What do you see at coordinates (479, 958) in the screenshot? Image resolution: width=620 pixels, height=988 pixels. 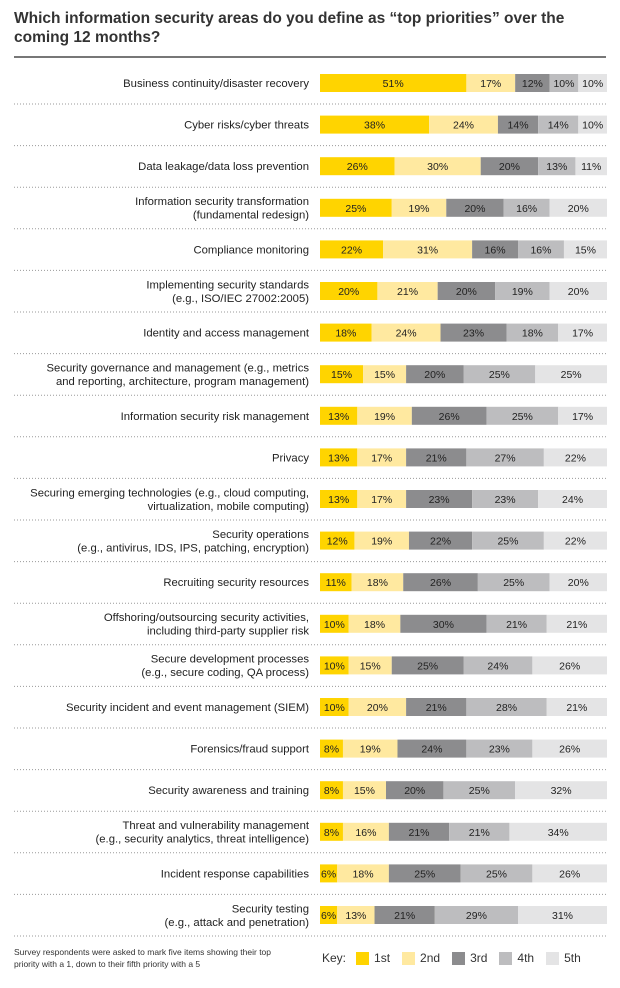 I see `legend-label: 3rd` at bounding box center [479, 958].